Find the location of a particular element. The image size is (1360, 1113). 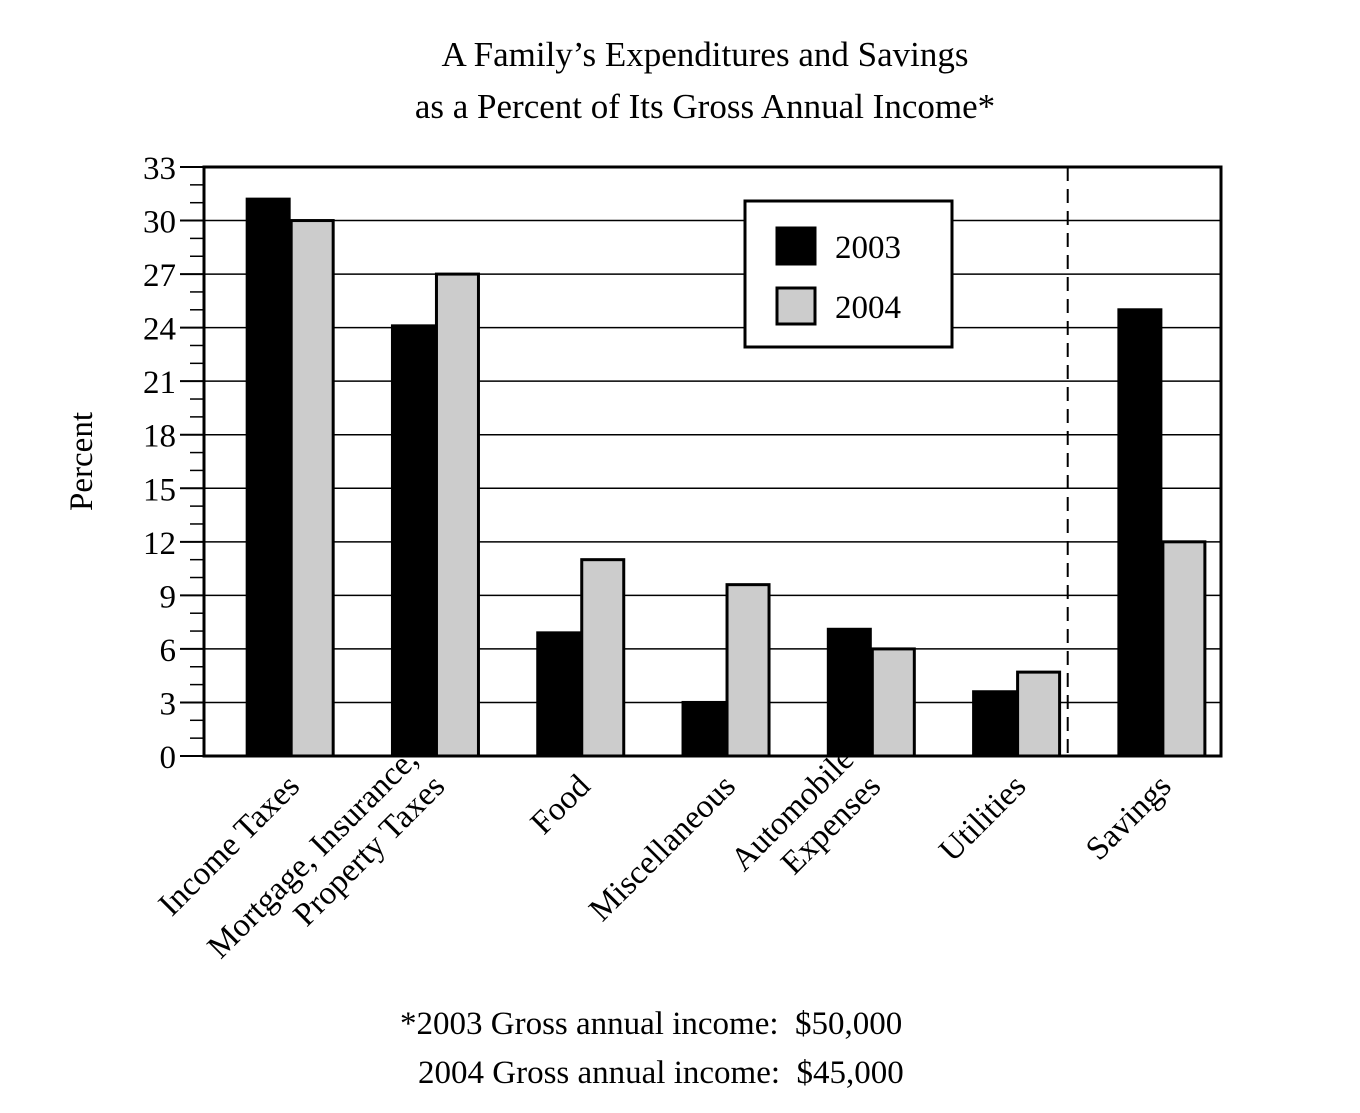

chart-title-line-1: A Family’s Expenditures and Savings is located at coordinates (705, 54).